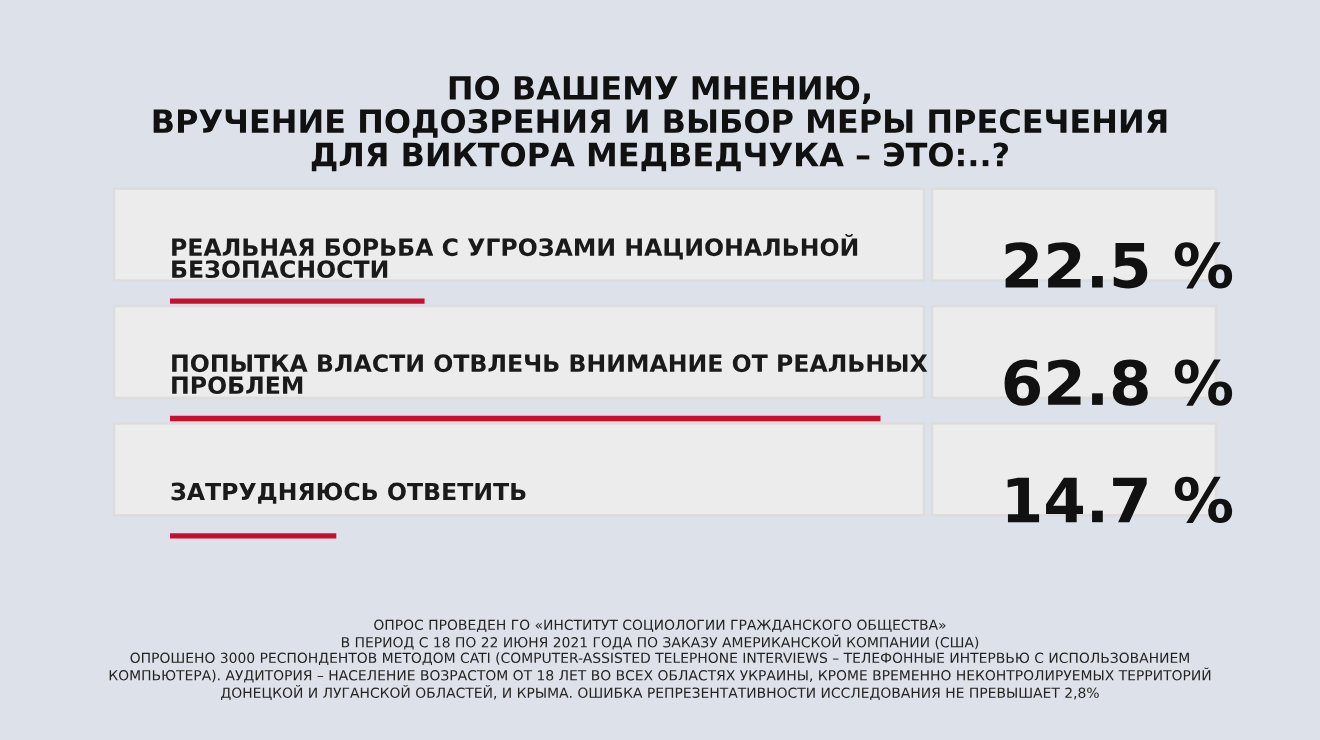  What do you see at coordinates (1119, 265) in the screenshot?
I see `data-label: 22.5 %` at bounding box center [1119, 265].